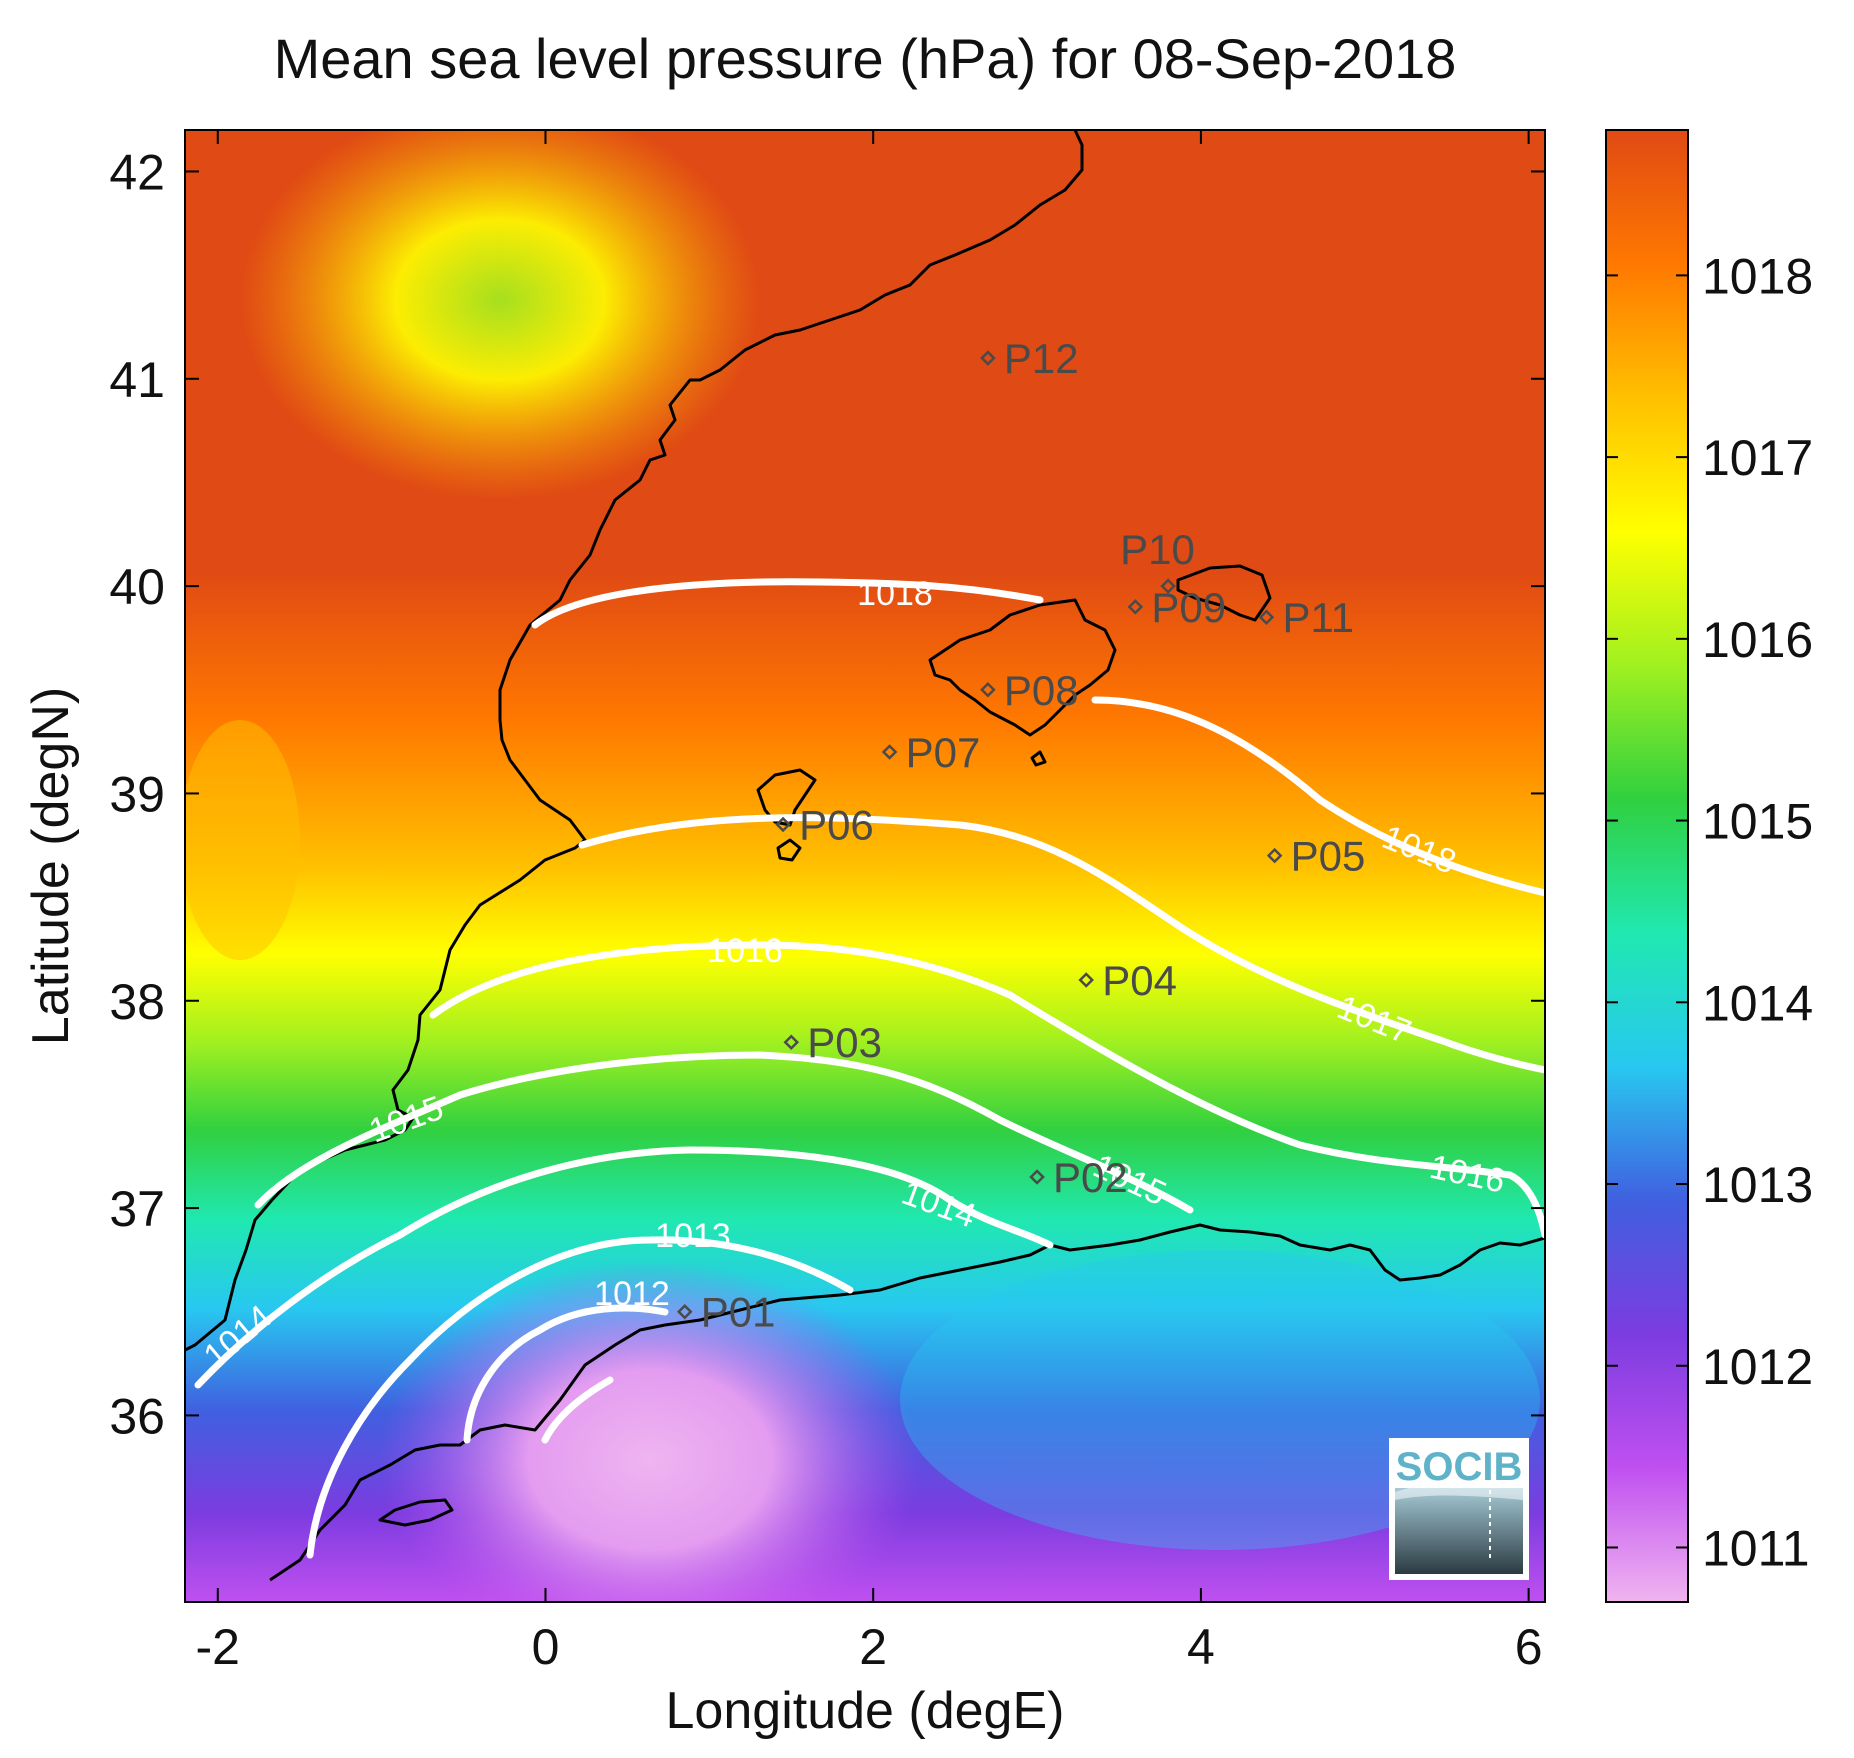 Image resolution: width=1854 pixels, height=1758 pixels. I want to click on colorbar-tick-label: 1018, so click(1757, 276).